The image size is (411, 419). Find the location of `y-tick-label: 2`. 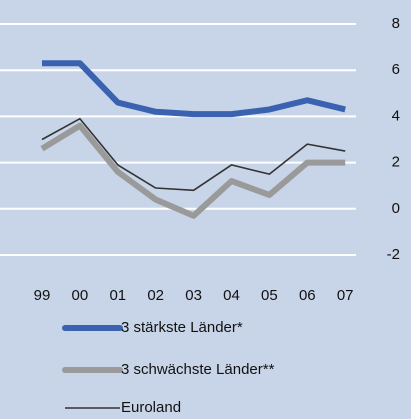

y-tick-label: 2 is located at coordinates (396, 162).